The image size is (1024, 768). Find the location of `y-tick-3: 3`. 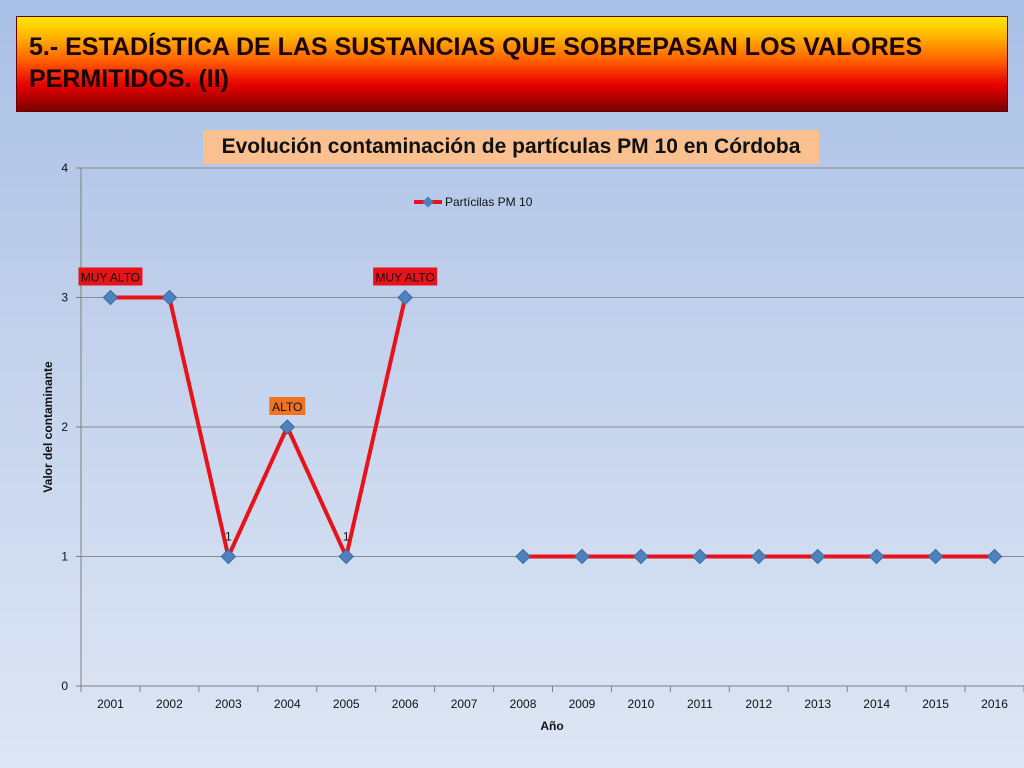

y-tick-3: 3 is located at coordinates (64, 298).